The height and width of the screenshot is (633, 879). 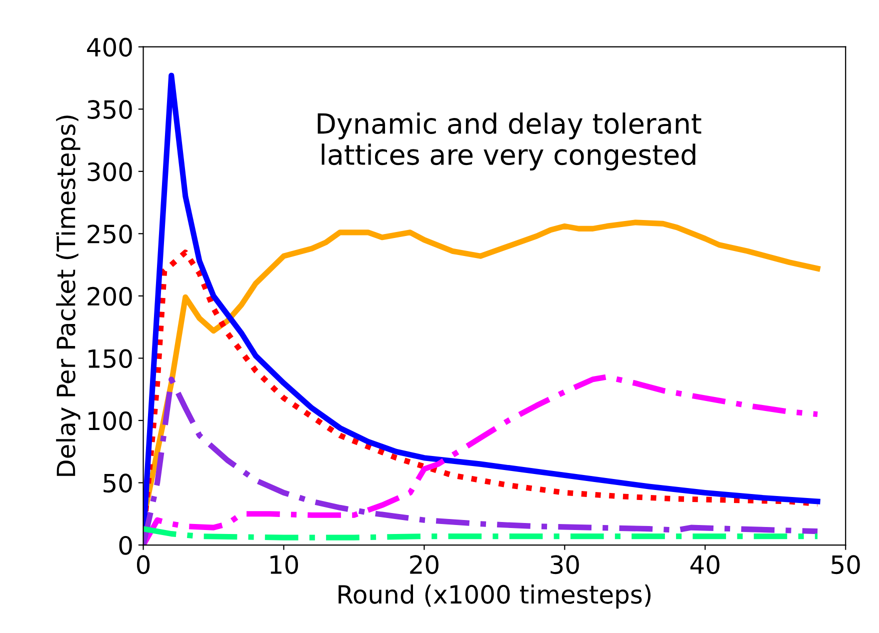 I want to click on x-tick-label: 40, so click(x=705, y=564).